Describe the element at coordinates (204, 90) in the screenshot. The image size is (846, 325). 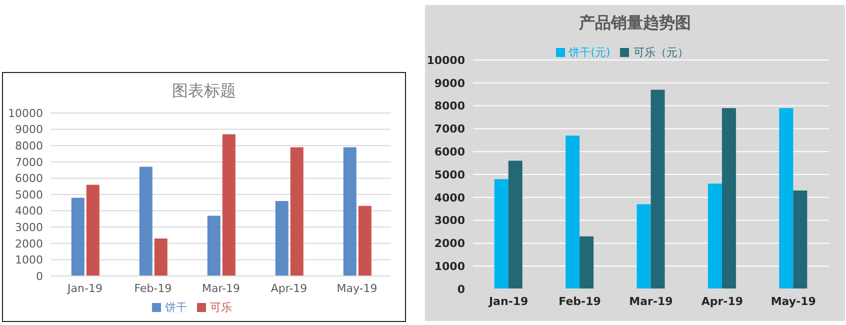
I see `chart-title: 图表标题` at that location.